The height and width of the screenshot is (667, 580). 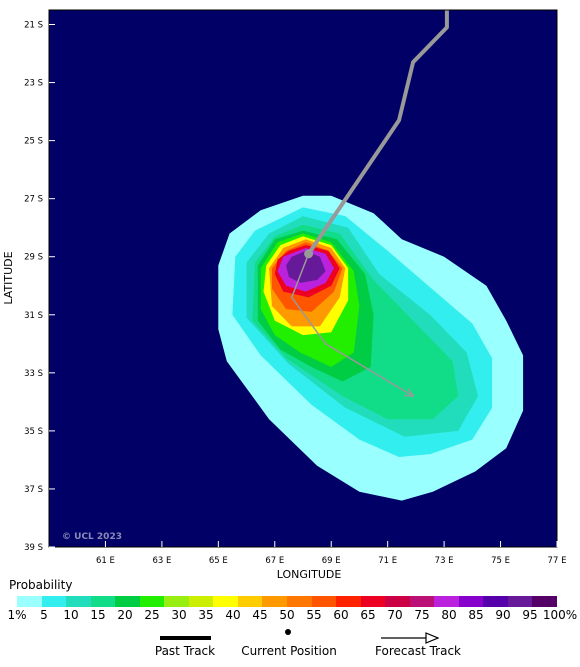 I want to click on x-tick-label: 71 E, so click(x=387, y=561).